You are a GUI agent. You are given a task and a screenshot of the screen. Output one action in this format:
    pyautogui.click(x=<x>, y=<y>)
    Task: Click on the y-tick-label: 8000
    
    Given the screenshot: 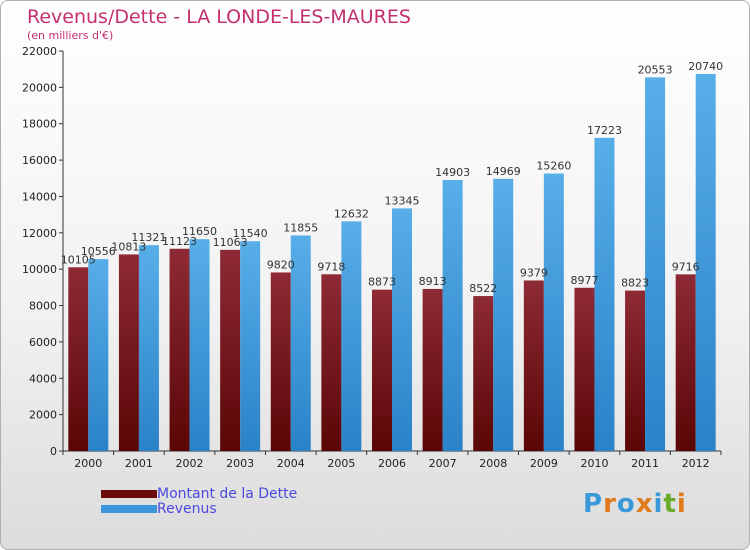 What is the action you would take?
    pyautogui.click(x=43, y=306)
    